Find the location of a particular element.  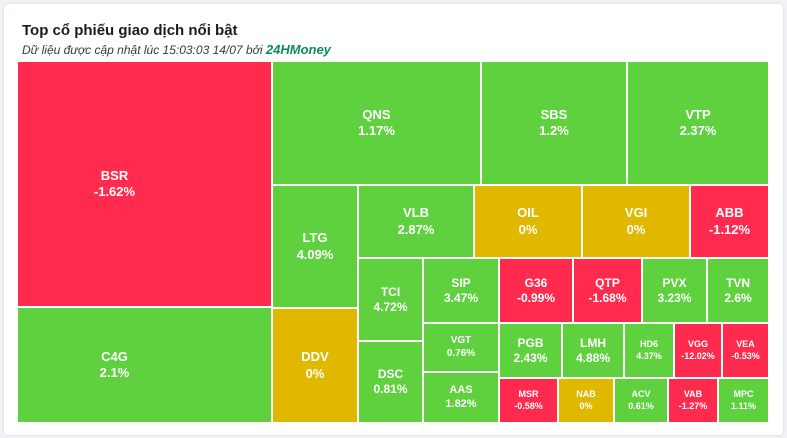

tile-tci: TCI 4.72% is located at coordinates (390, 299).